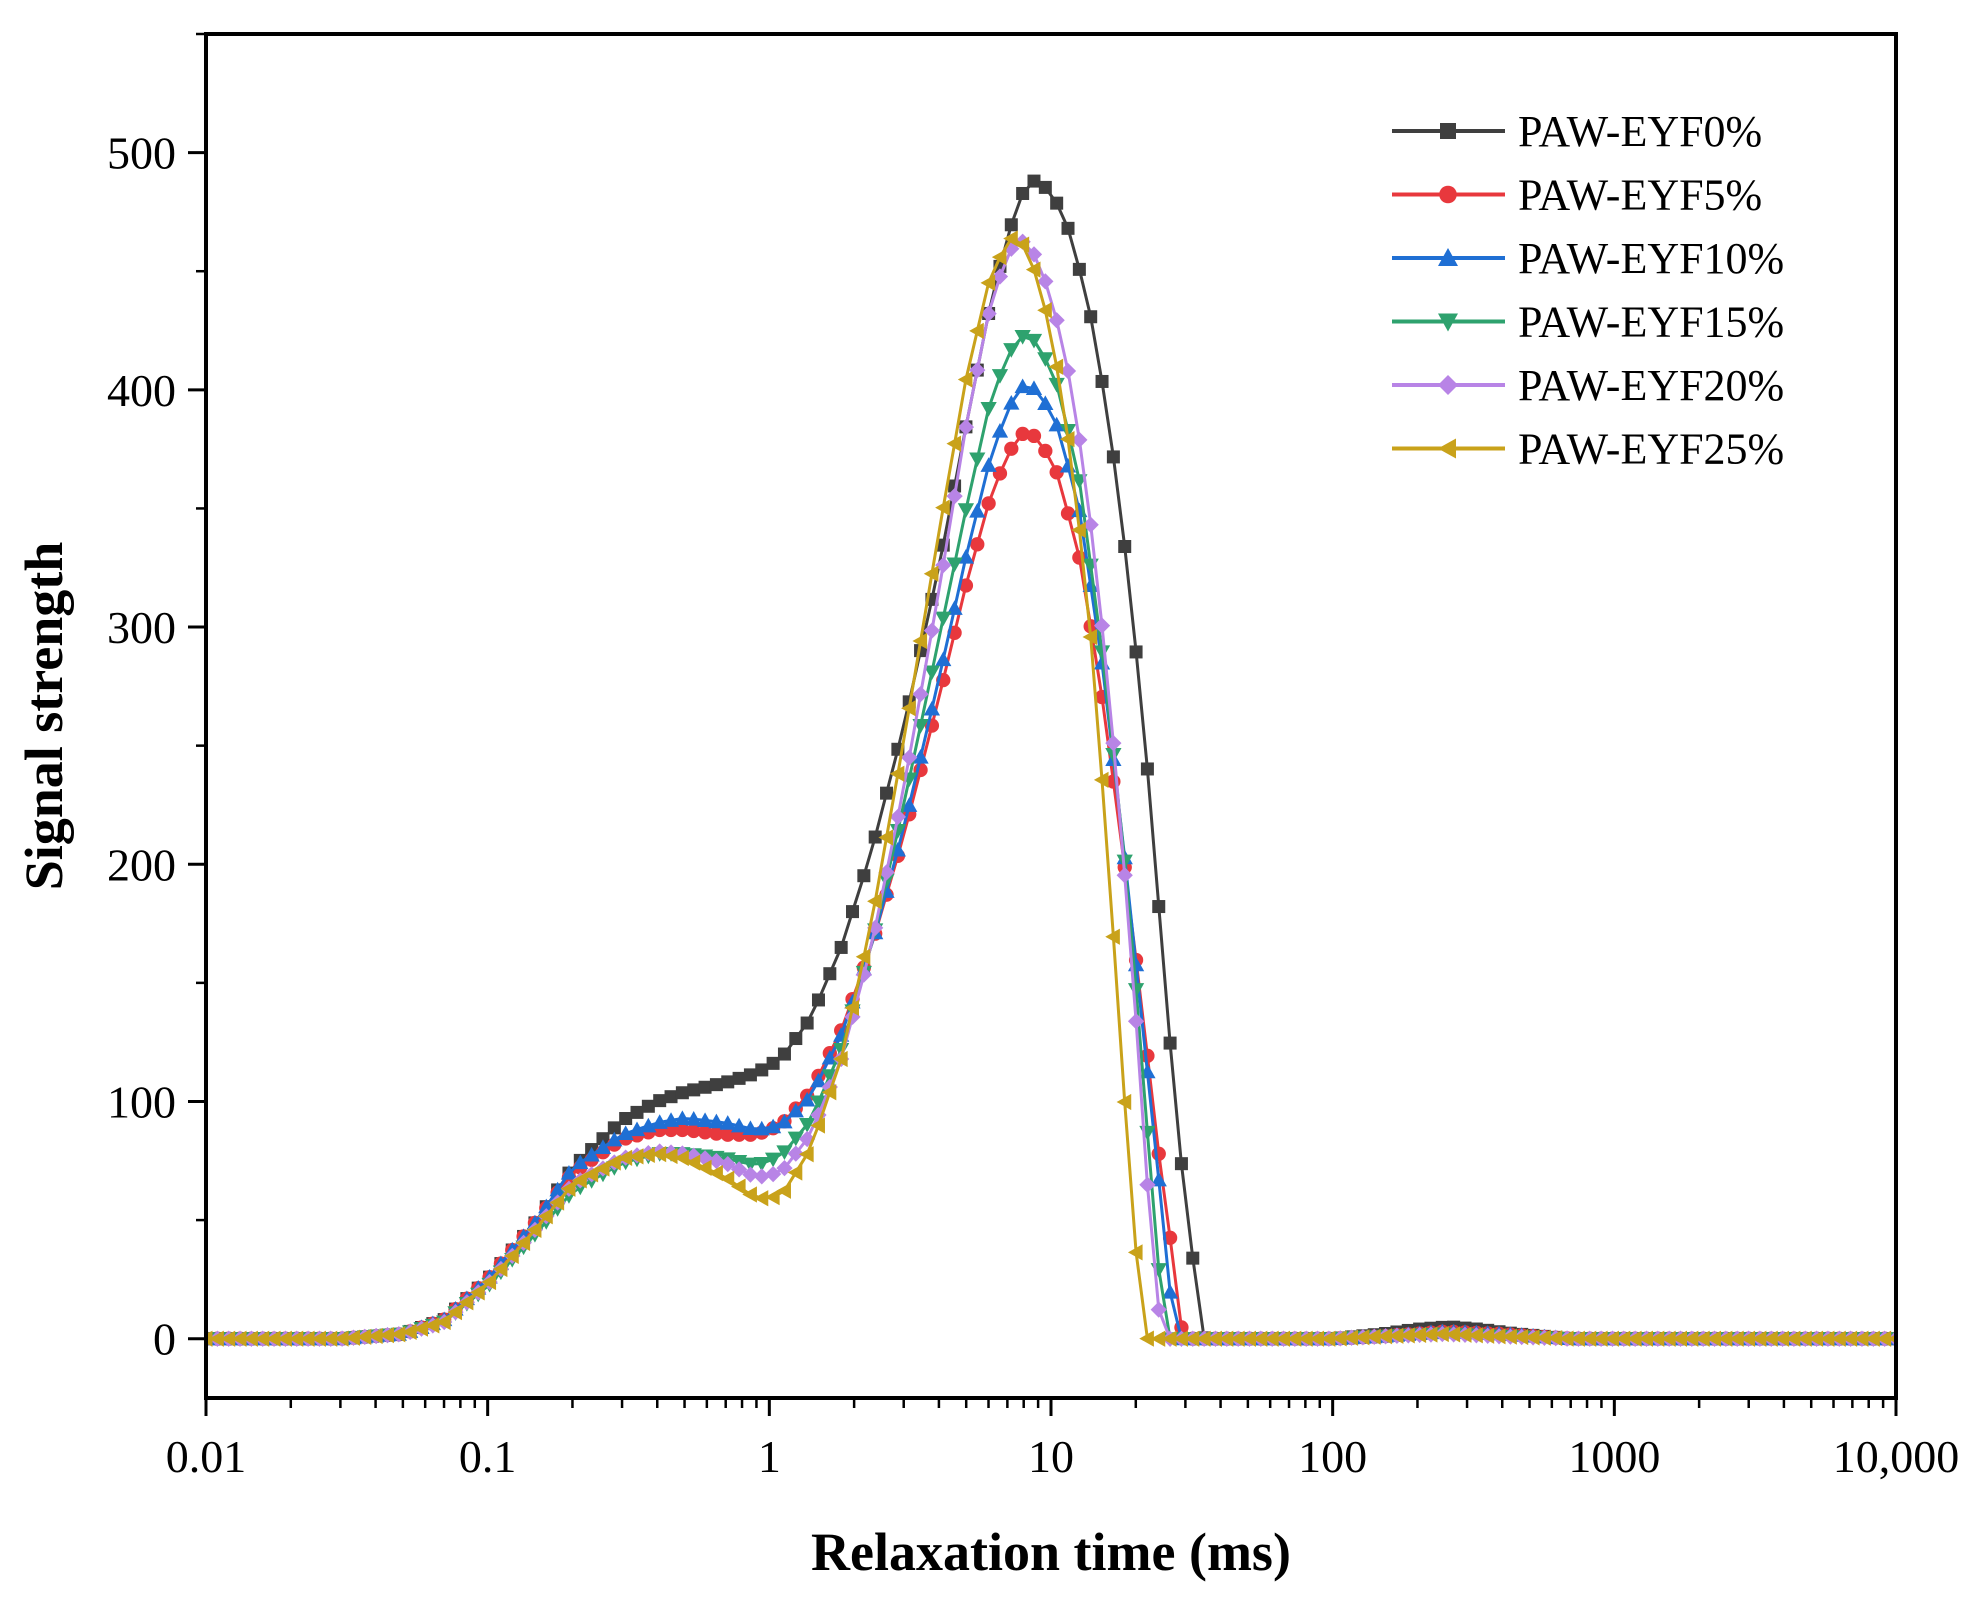 The image size is (1968, 1598). I want to click on legend-label: PAW-EYF5%, so click(1640, 195).